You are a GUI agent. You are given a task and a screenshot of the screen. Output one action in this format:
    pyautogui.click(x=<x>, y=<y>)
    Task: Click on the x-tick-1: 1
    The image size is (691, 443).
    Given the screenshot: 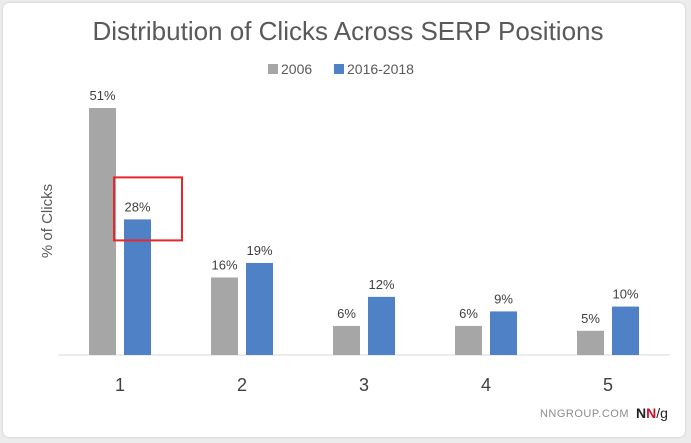 What is the action you would take?
    pyautogui.click(x=120, y=385)
    